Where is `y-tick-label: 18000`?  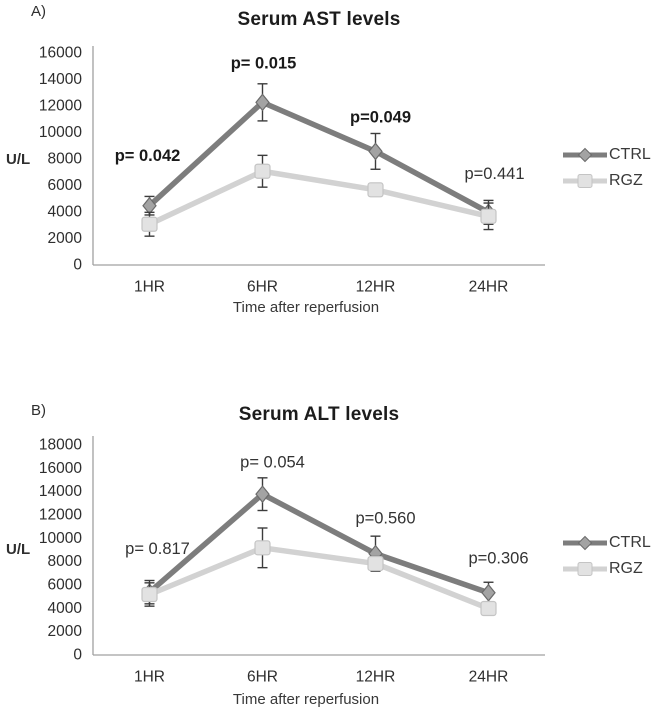
y-tick-label: 18000 is located at coordinates (60, 444).